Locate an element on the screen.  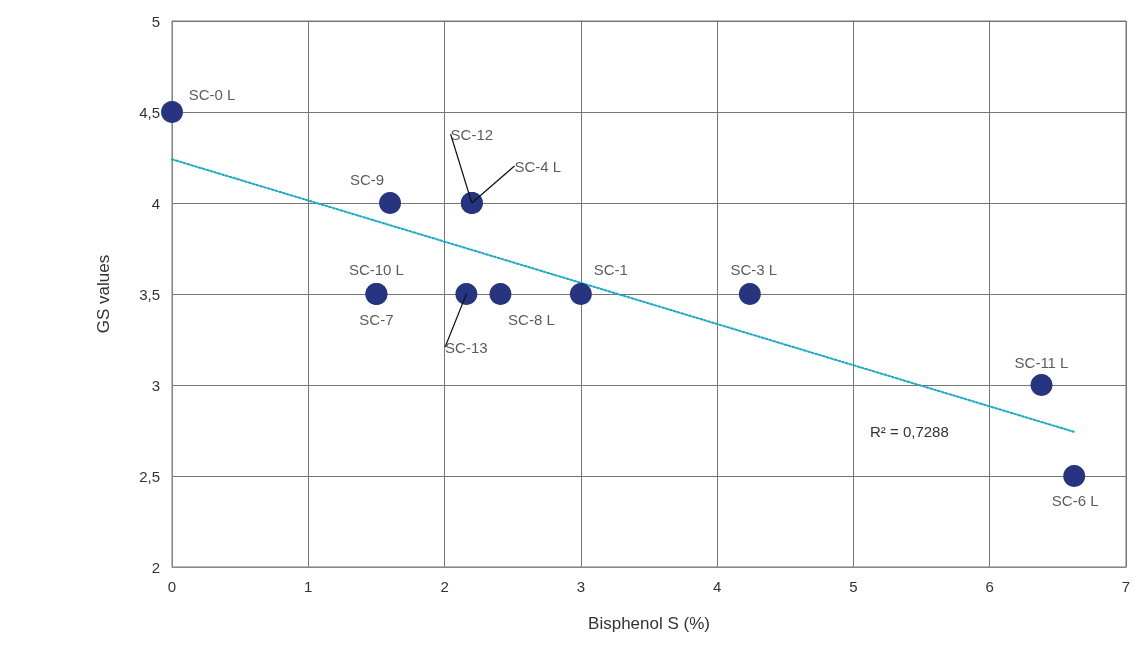
y-tick-label: 3 is located at coordinates (155, 385).